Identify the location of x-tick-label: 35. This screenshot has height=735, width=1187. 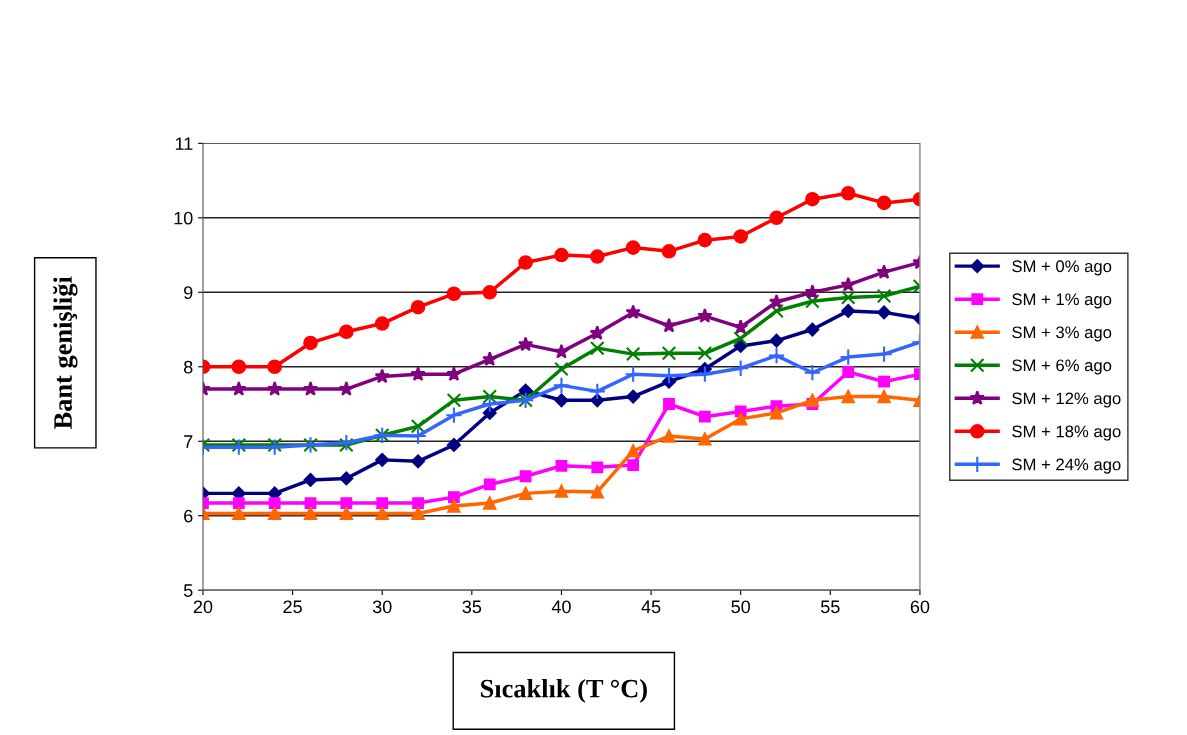
(472, 607).